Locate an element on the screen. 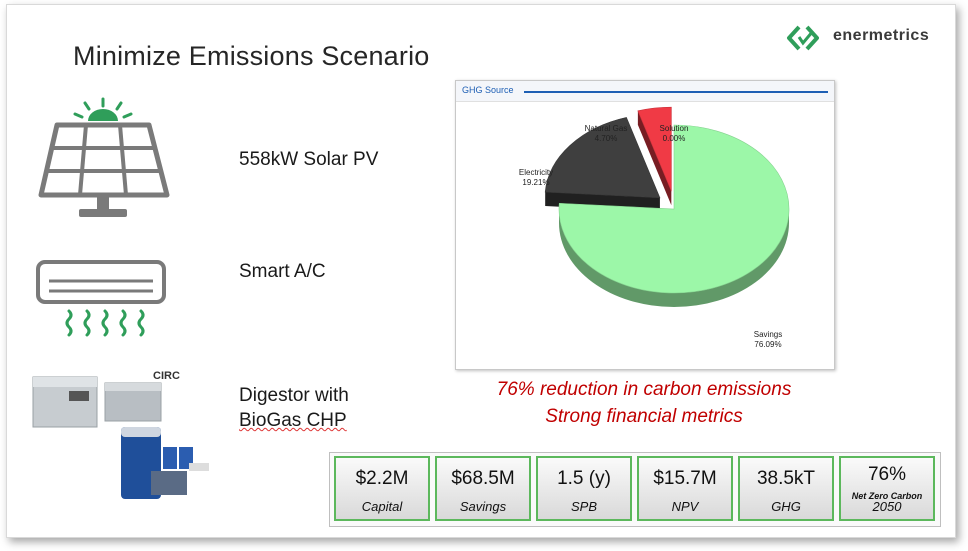  equipment-label: CIRC is located at coordinates (166, 376).